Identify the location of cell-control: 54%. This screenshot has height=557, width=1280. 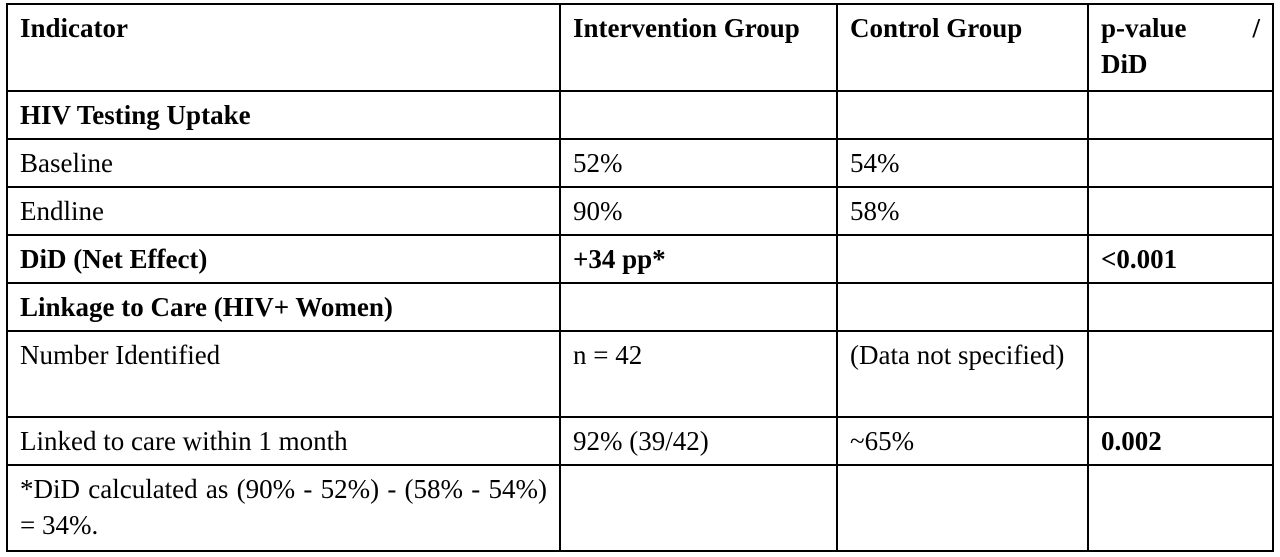
(962, 163).